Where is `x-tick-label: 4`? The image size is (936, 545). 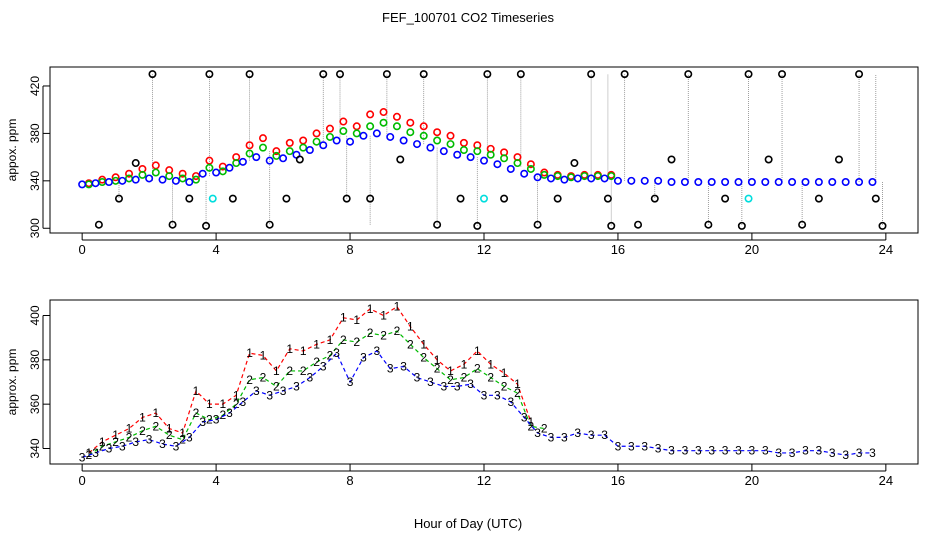 x-tick-label: 4 is located at coordinates (215, 480).